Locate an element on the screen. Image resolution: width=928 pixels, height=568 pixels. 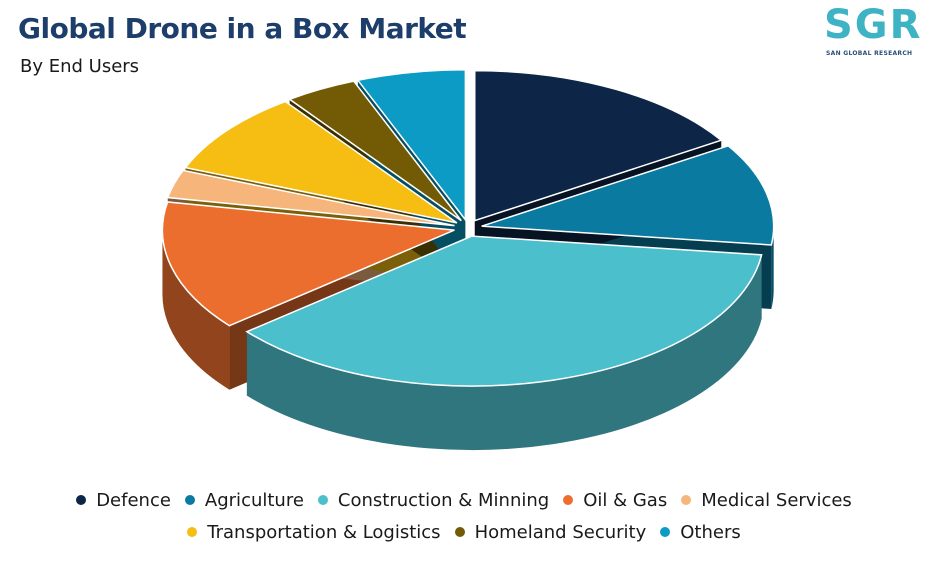
legend-item: Others is located at coordinates (700, 532).